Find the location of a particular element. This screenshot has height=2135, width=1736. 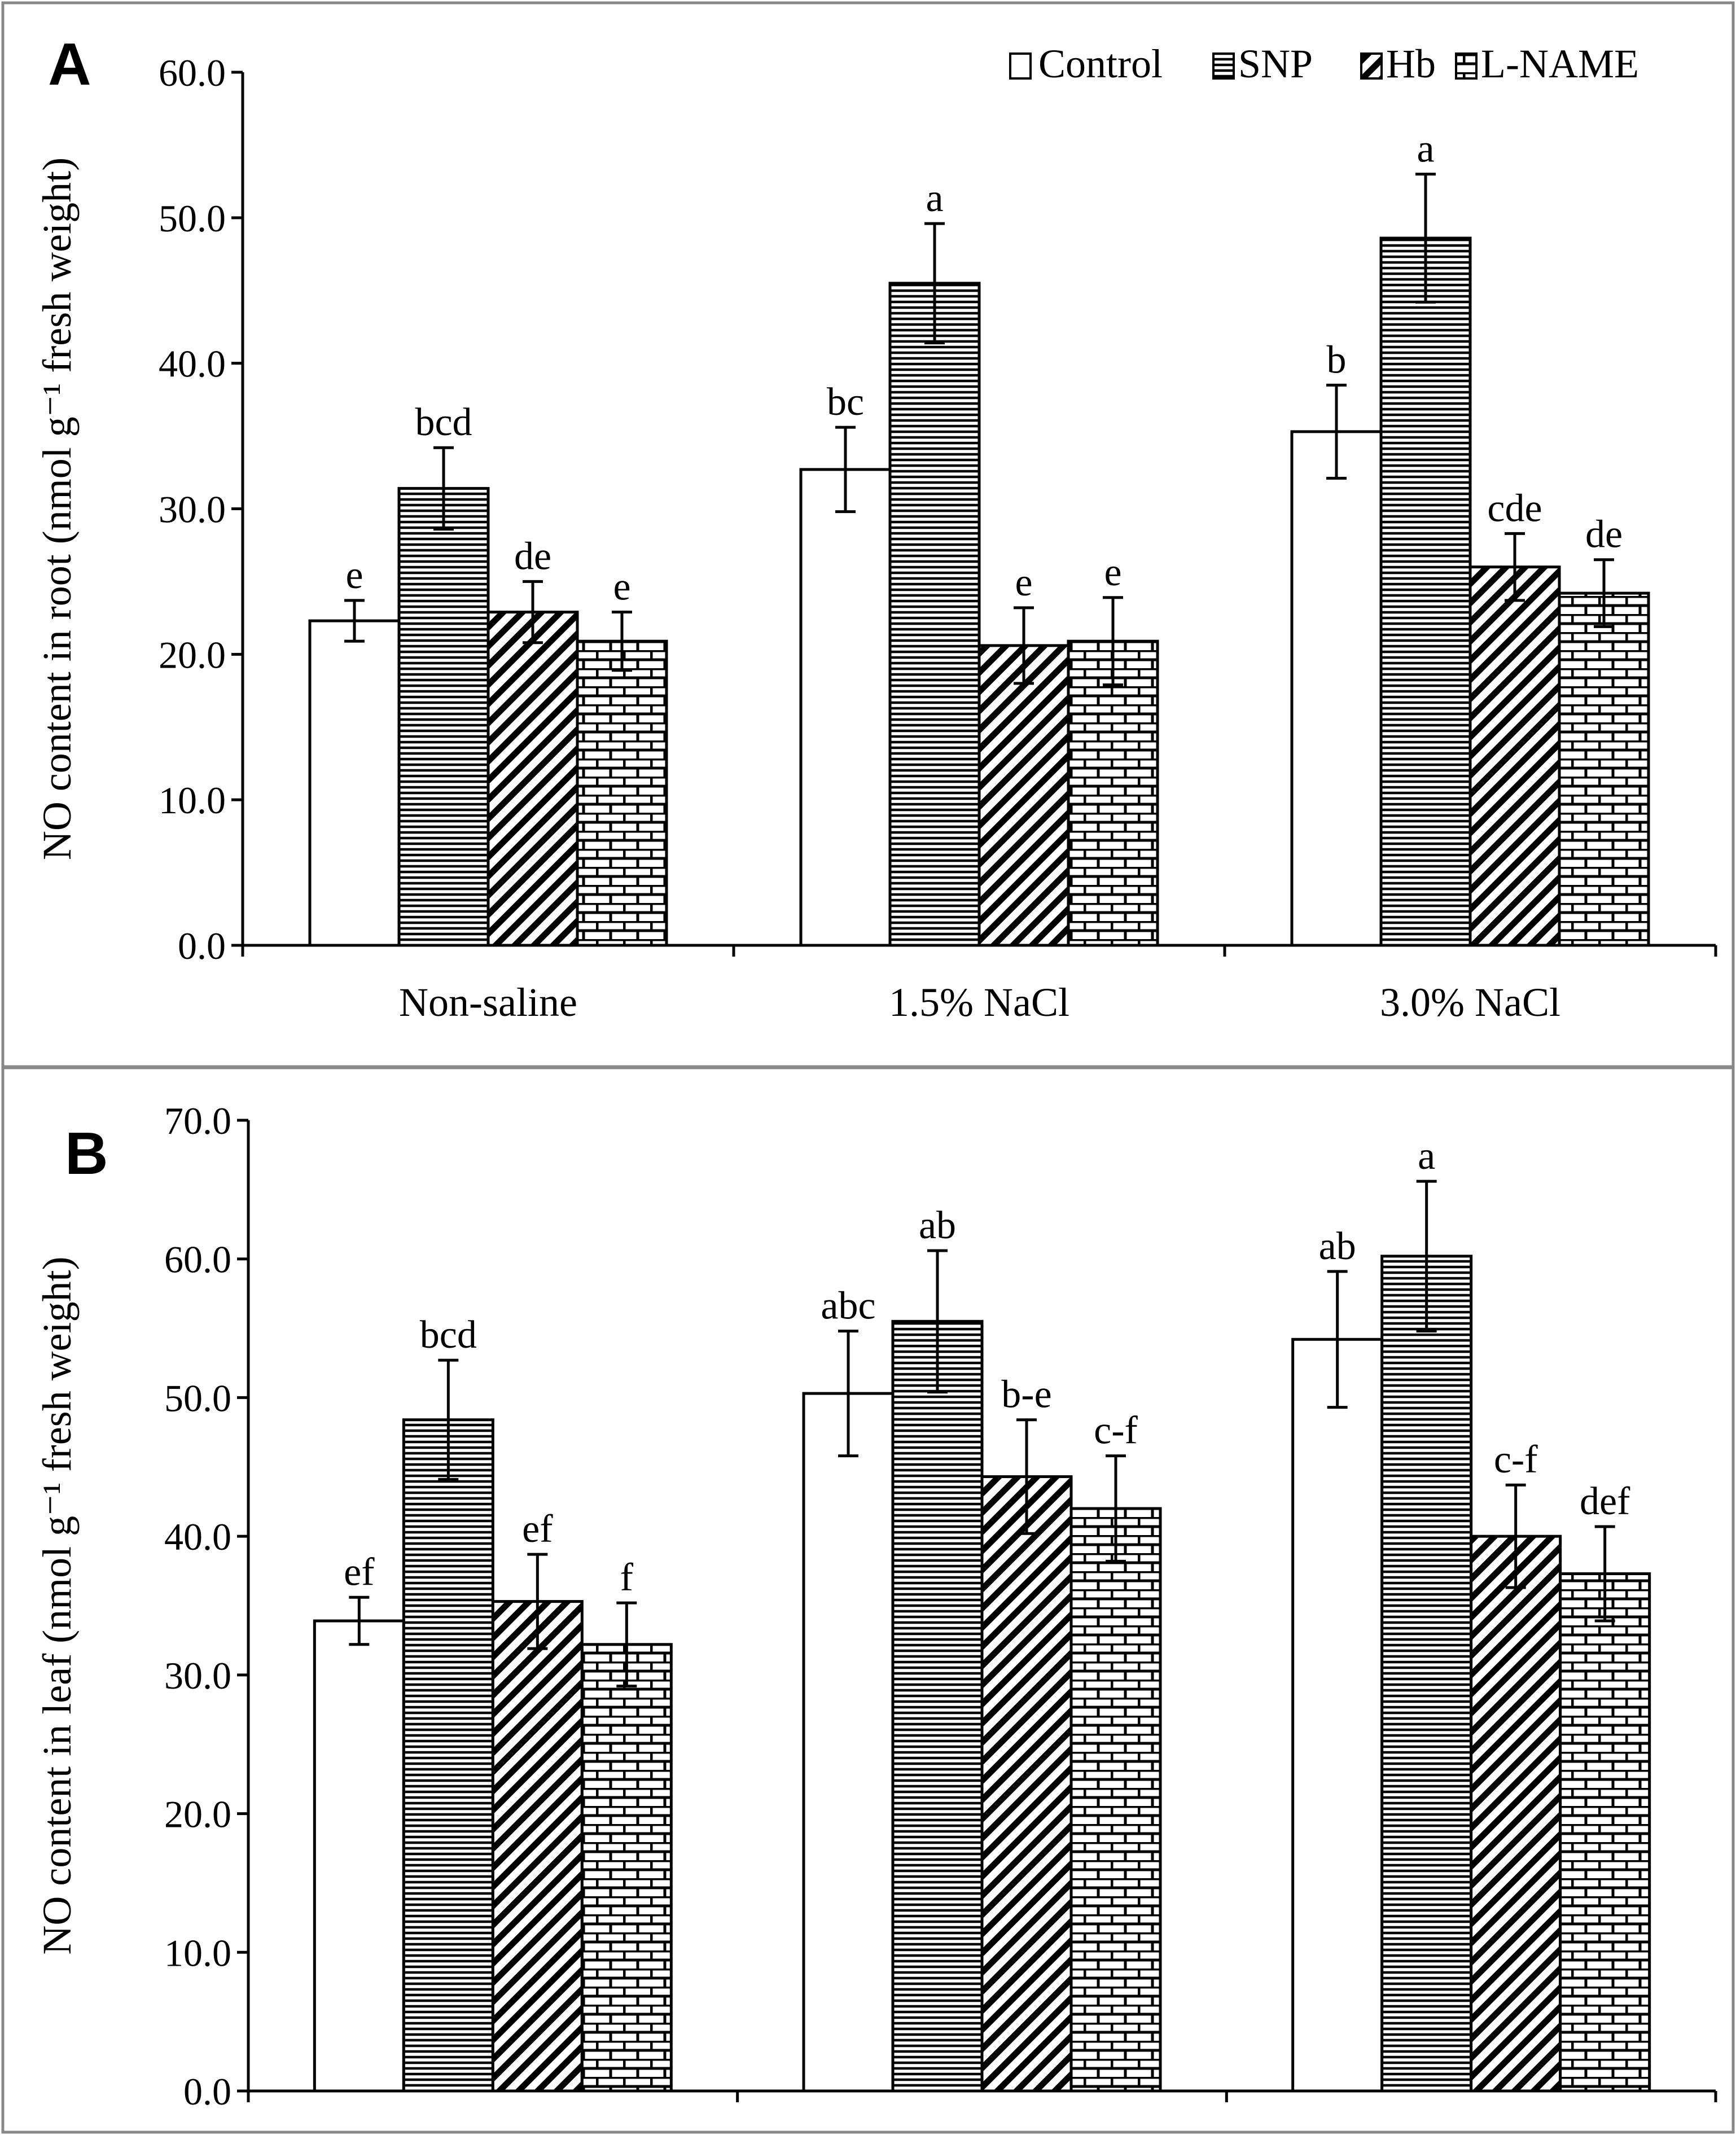

legend-lname-label: L-NAME is located at coordinates (1560, 63).